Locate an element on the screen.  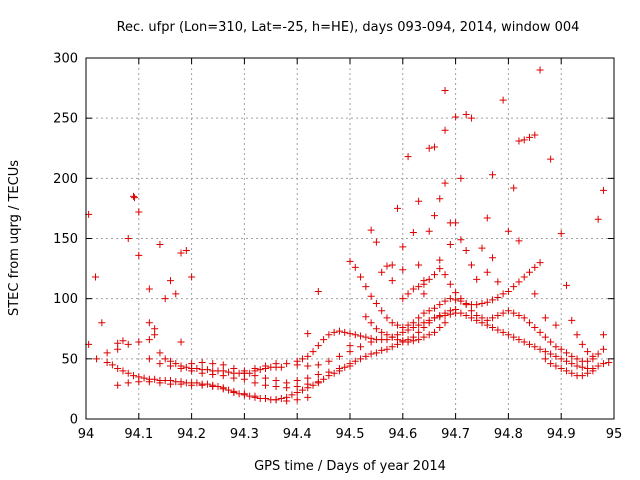
y-tick-label: 250 is located at coordinates (65, 119).